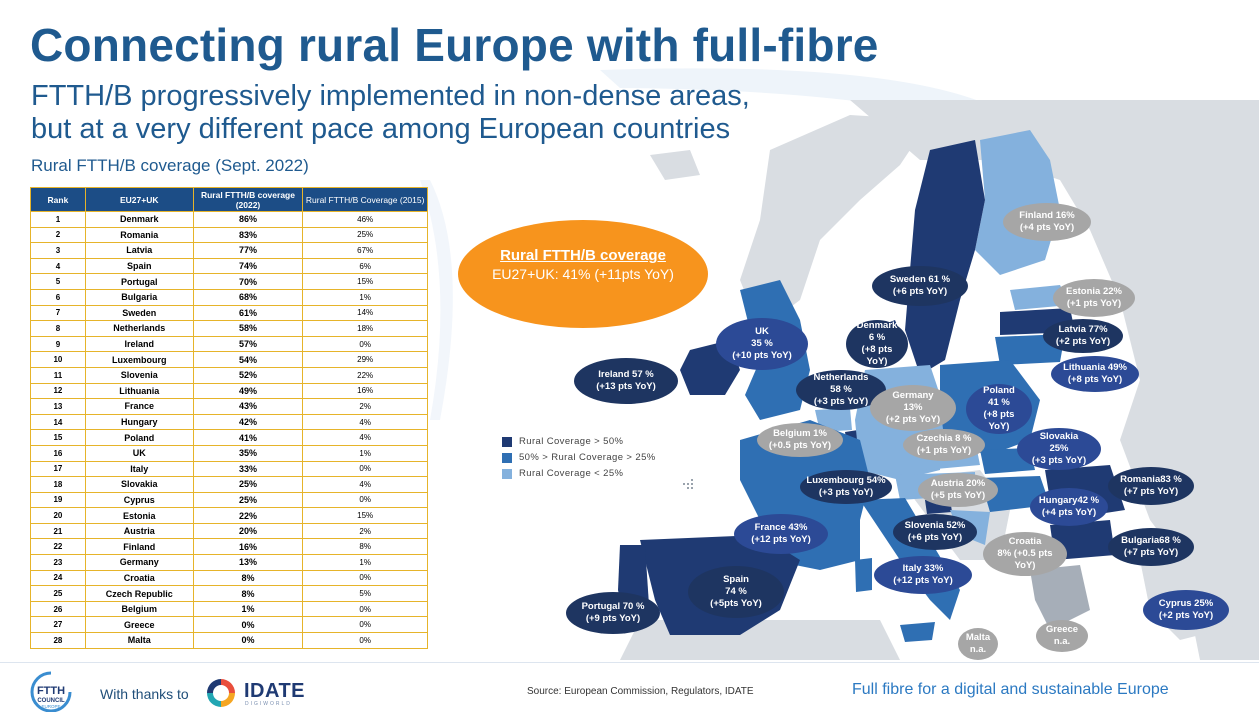 Image resolution: width=1259 pixels, height=718 pixels. What do you see at coordinates (139, 578) in the screenshot?
I see `country-cell: Croatia` at bounding box center [139, 578].